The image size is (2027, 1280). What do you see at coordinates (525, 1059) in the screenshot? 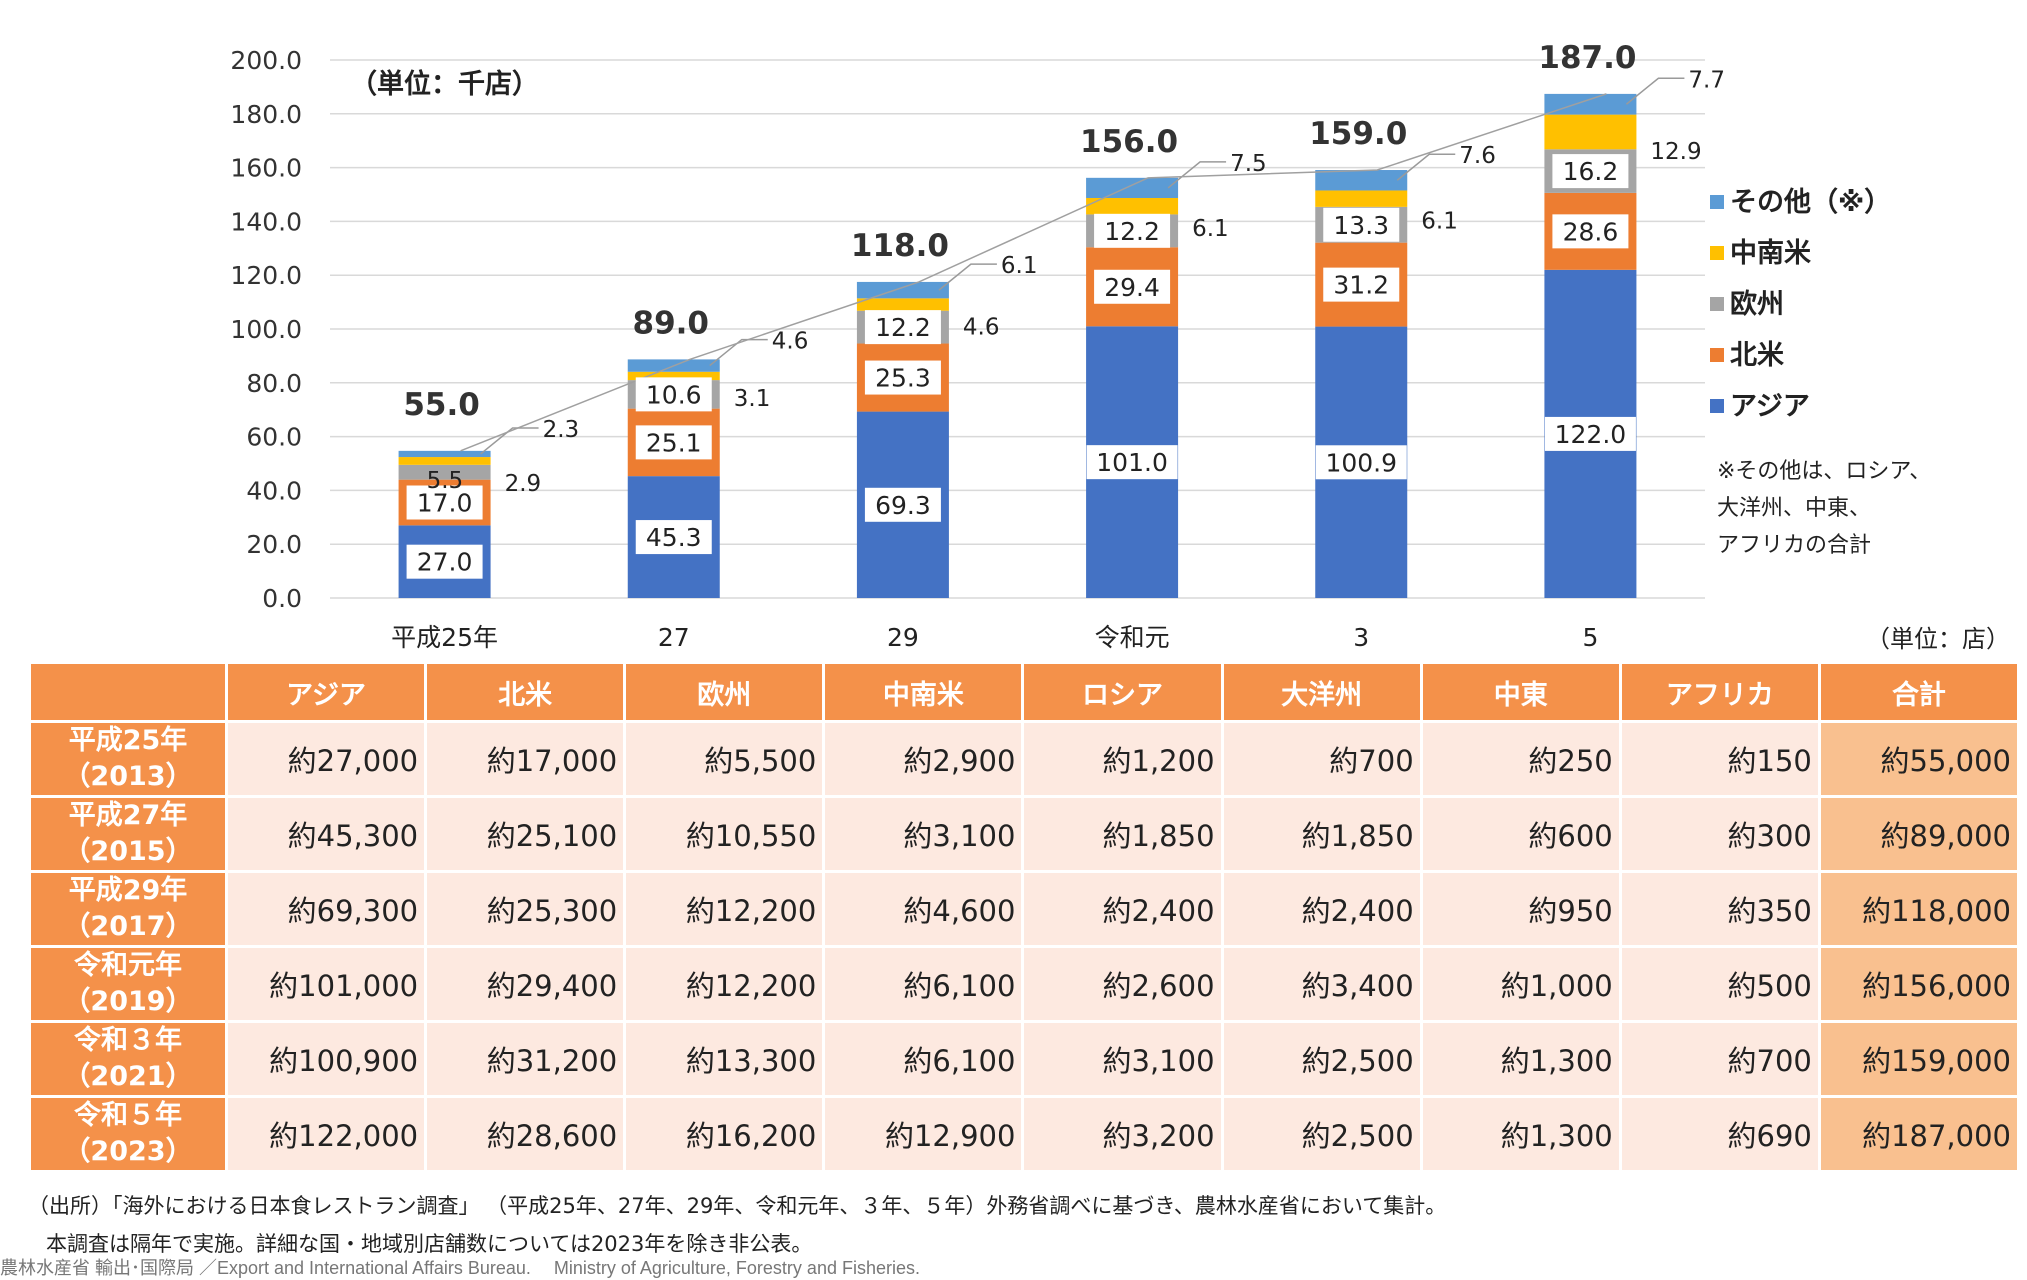
I see `value-cell: 約31,200` at bounding box center [525, 1059].